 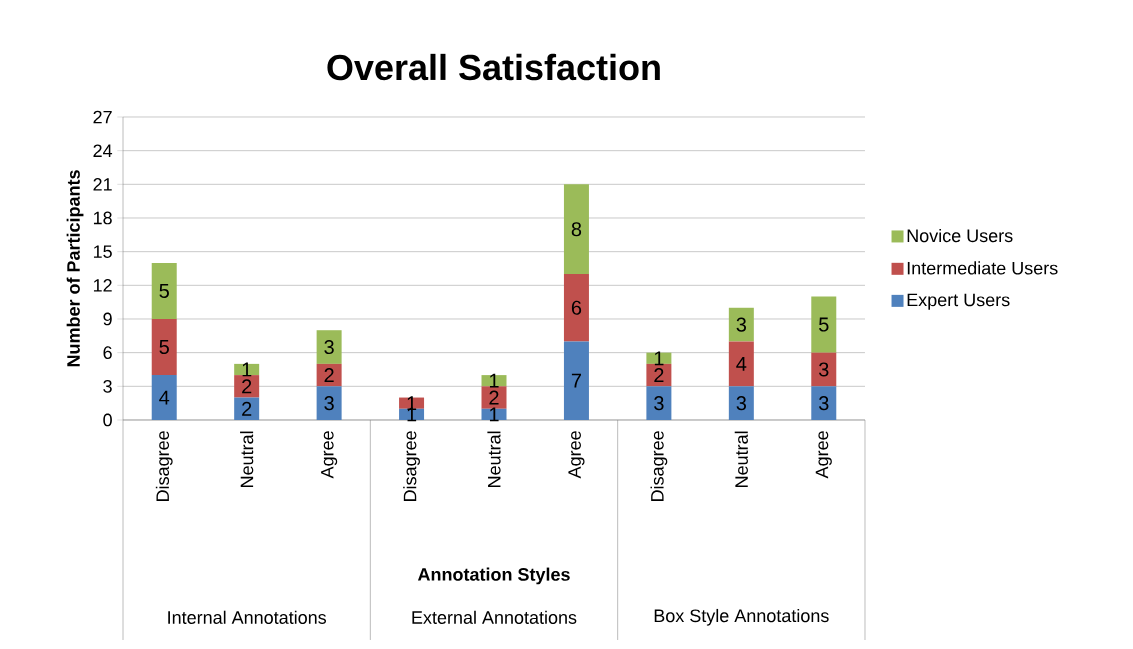 I want to click on legend-label: Expert Users, so click(x=958, y=301).